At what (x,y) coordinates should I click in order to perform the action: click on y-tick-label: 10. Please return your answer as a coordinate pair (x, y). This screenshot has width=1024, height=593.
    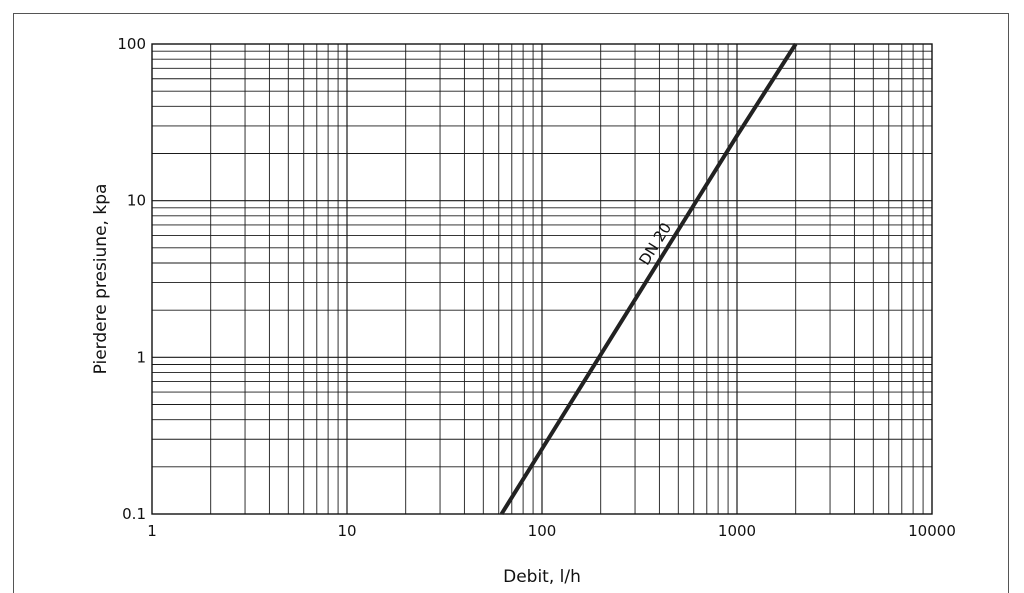
    Looking at the image, I should click on (136, 201).